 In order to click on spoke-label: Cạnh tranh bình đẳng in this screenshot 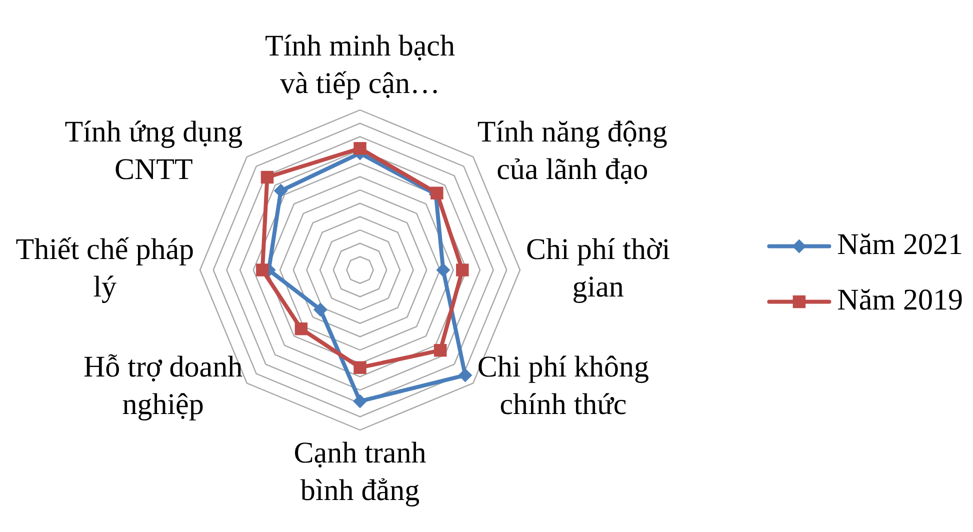, I will do `click(360, 472)`.